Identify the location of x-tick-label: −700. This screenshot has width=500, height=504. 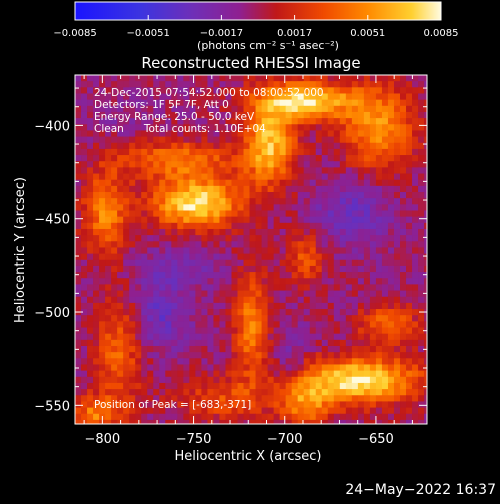
(285, 439).